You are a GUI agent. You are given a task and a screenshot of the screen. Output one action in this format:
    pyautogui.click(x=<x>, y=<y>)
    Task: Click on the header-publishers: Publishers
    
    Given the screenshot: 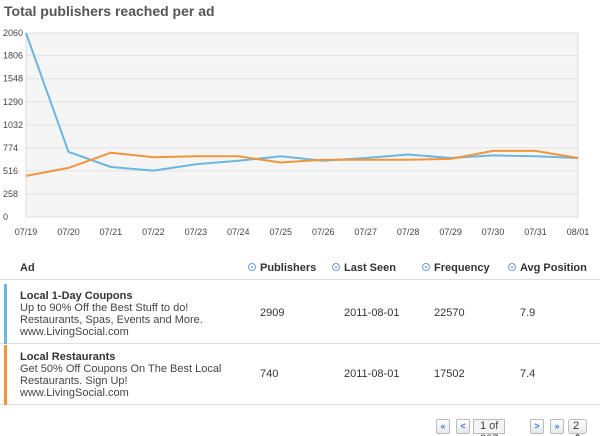 What is the action you would take?
    pyautogui.click(x=282, y=268)
    